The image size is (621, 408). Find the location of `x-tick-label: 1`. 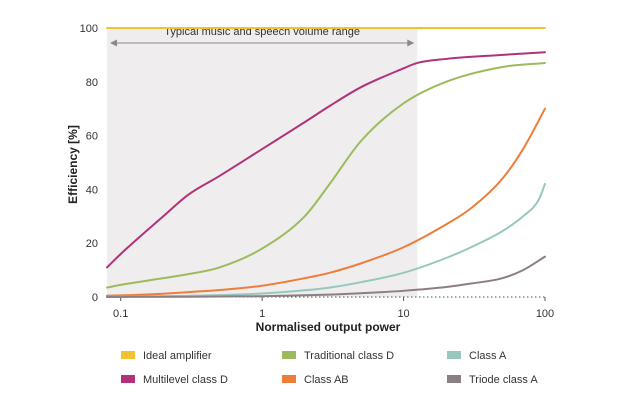

x-tick-label: 1 is located at coordinates (262, 314).